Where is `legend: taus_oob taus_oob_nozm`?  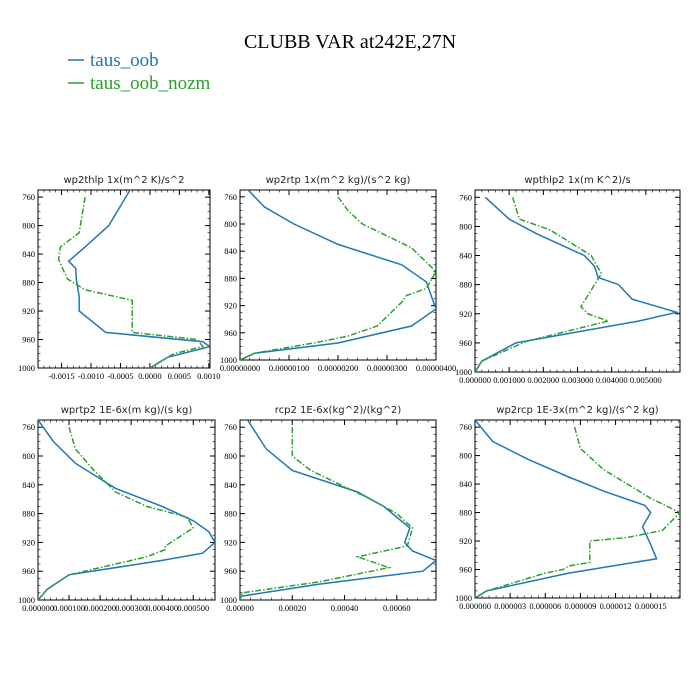 legend: taus_oob taus_oob_nozm is located at coordinates (139, 72).